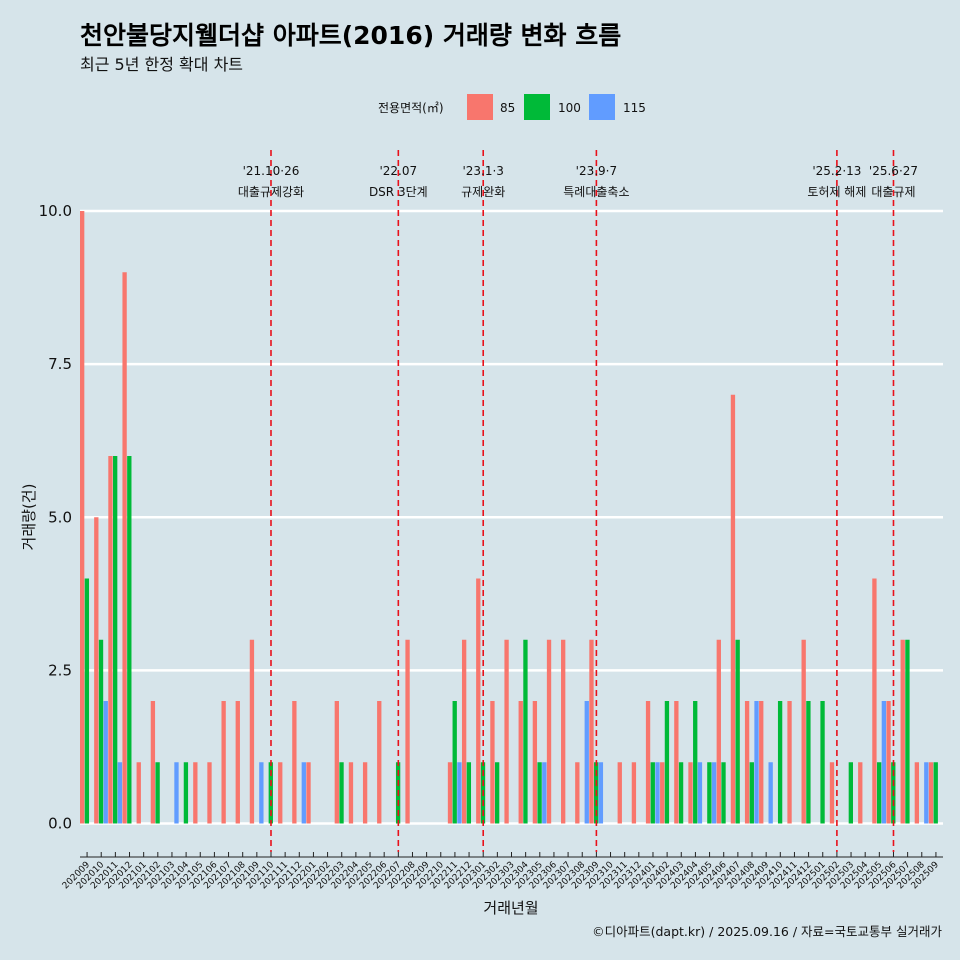 The width and height of the screenshot is (960, 960). Describe the element at coordinates (271, 192) in the screenshot. I see `event-label: 대출규제강화` at that location.